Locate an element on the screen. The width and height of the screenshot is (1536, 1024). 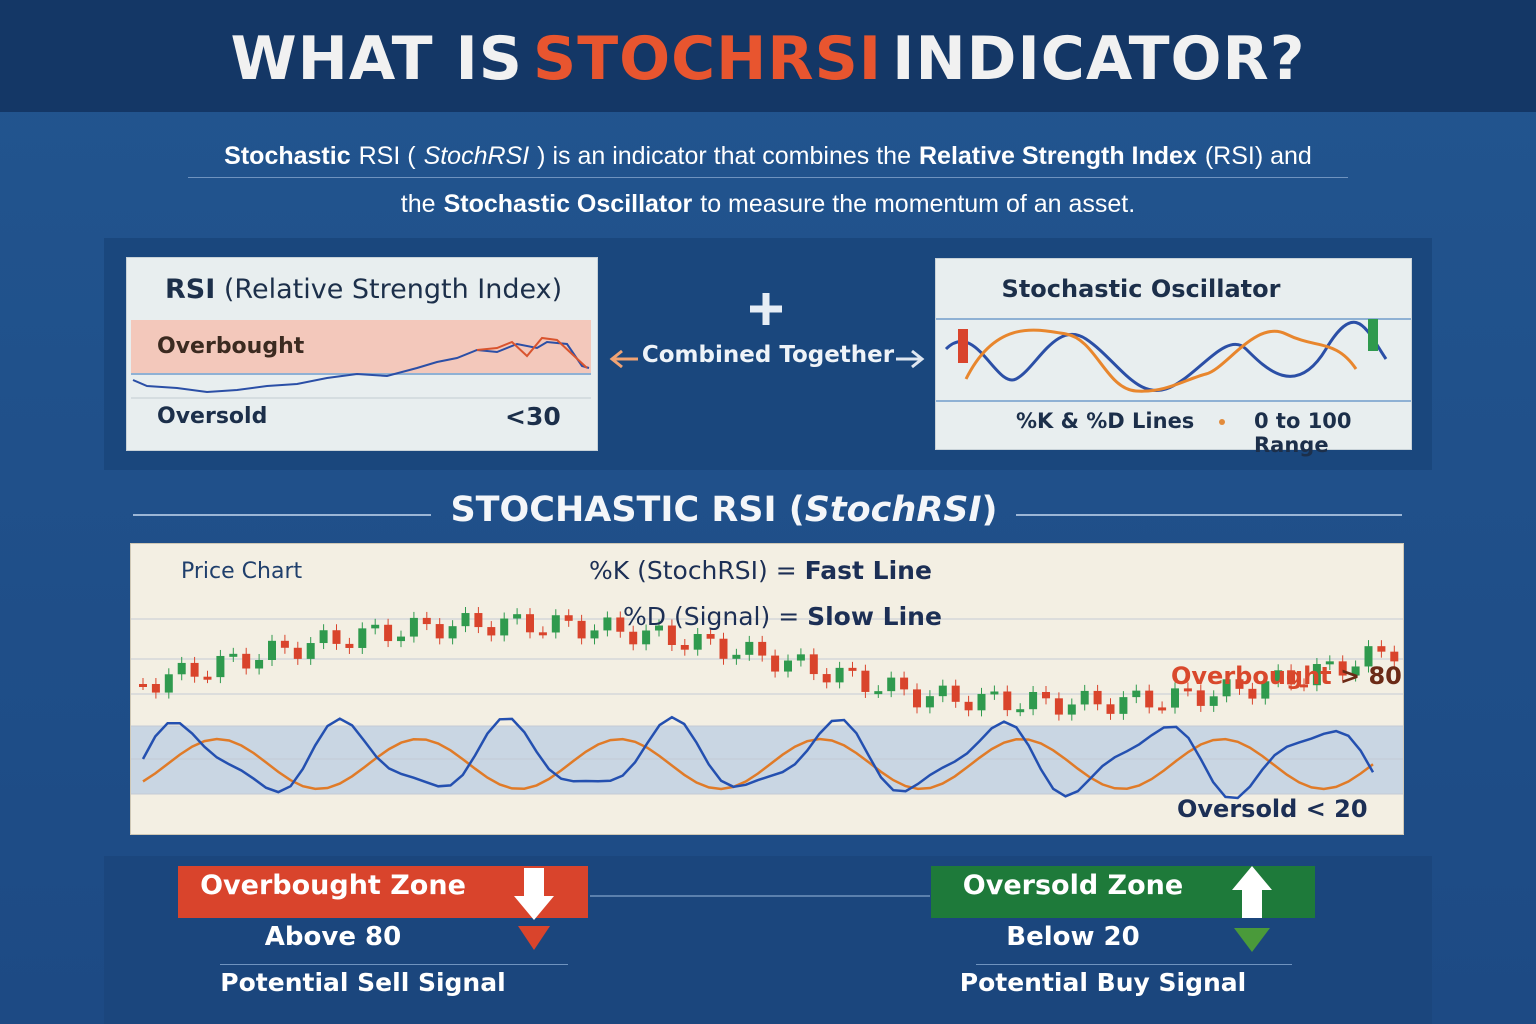
k-label: %K (StochRSI) = is located at coordinates (693, 570).